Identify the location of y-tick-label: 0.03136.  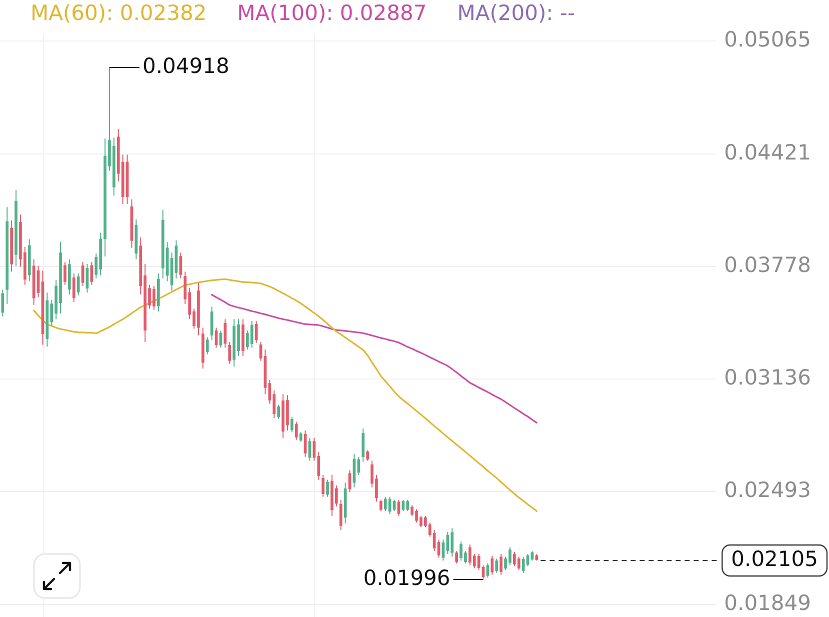
(768, 378).